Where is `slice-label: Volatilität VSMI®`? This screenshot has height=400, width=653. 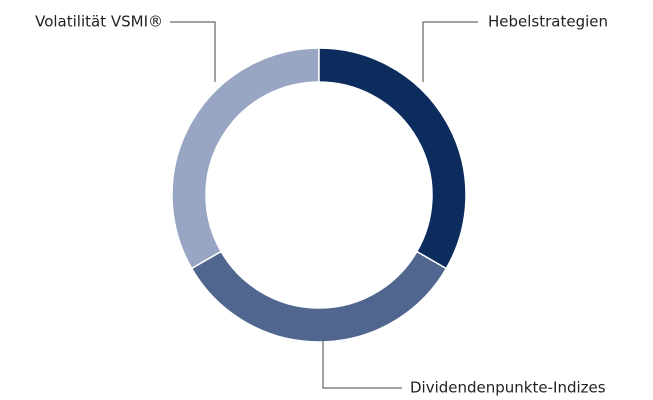
slice-label: Volatilität VSMI® is located at coordinates (99, 22).